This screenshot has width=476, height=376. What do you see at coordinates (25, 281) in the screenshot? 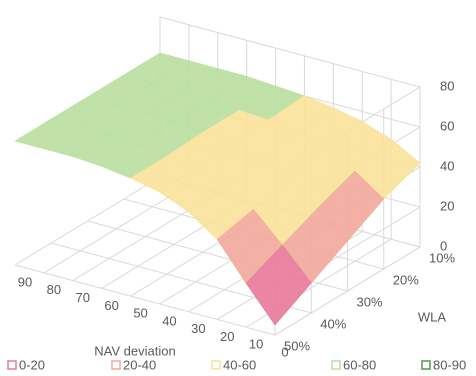
I see `x-tick-label: 90` at bounding box center [25, 281].